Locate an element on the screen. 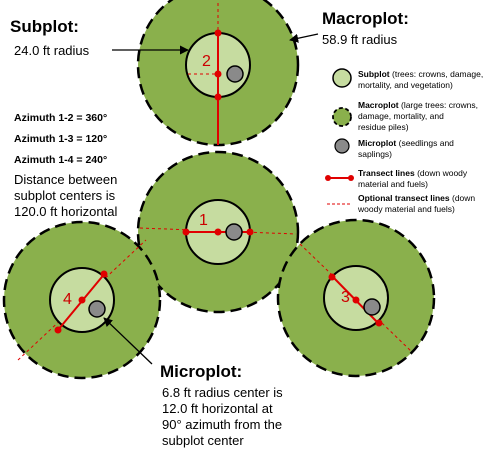 This screenshot has height=449, width=500. macroplot-callout-title: Macroplot: is located at coordinates (365, 18).